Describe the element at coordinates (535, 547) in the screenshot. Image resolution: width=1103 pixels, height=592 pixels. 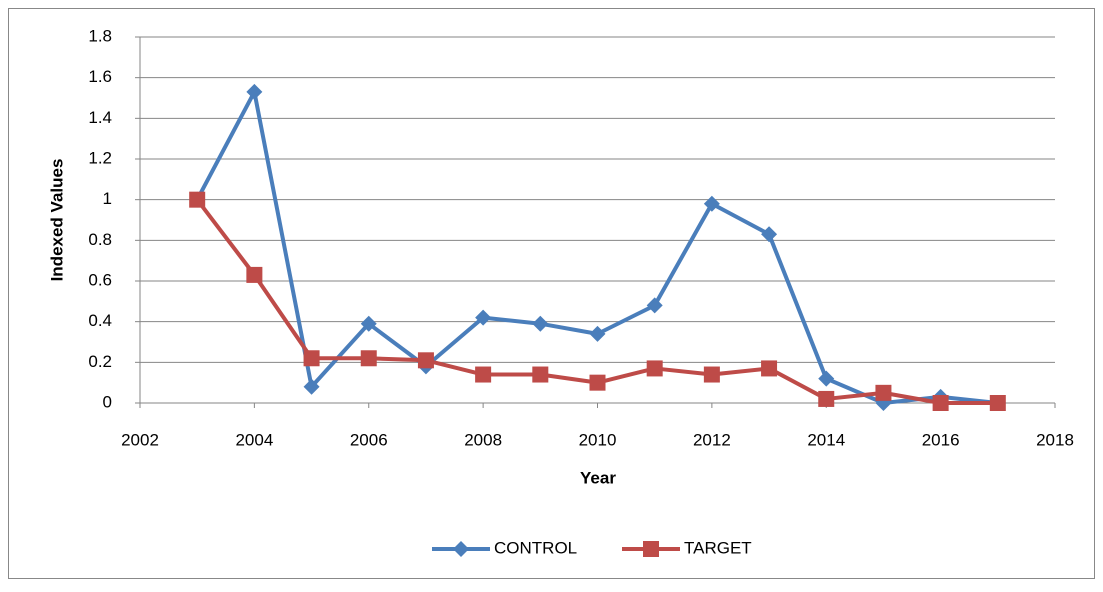
I see `legend-label: CONTROL` at that location.